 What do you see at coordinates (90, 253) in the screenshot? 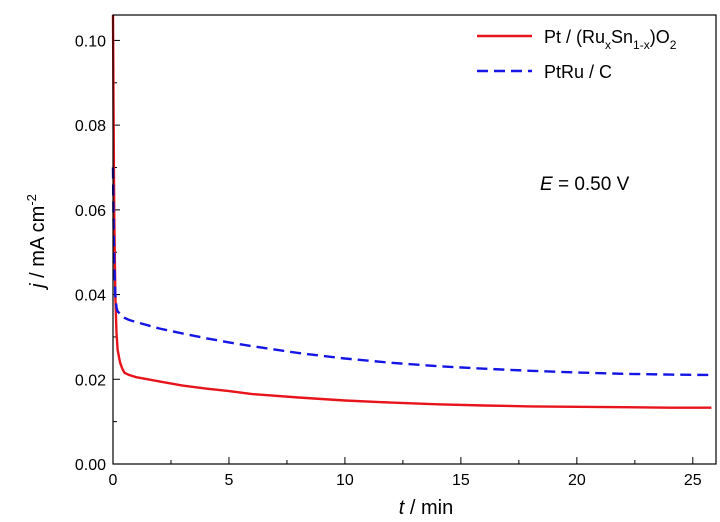
I see `y-tick-labels: 0.00 0.02 0.04 0.06 0.08 0.10` at bounding box center [90, 253].